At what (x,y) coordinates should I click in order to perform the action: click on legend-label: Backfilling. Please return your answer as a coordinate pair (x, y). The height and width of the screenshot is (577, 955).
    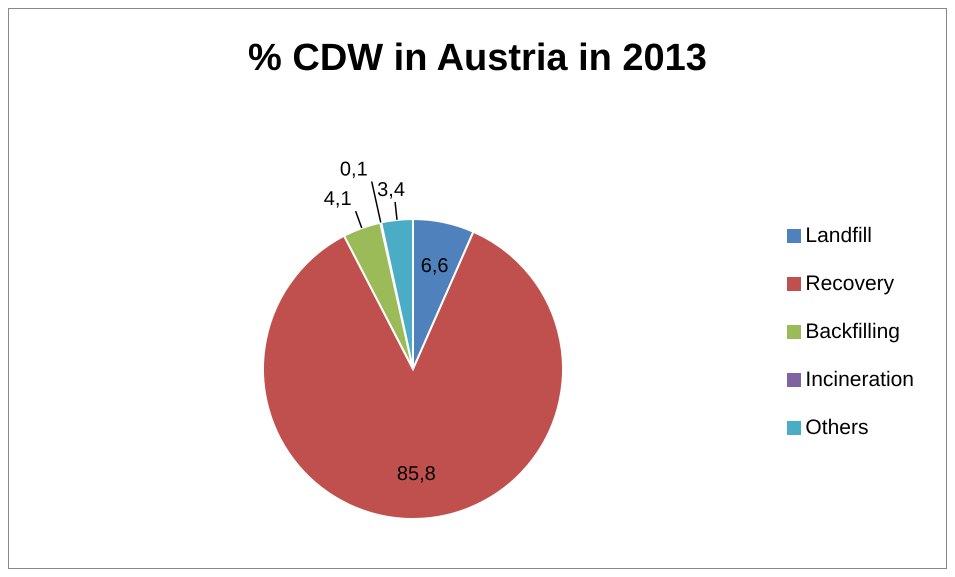
    Looking at the image, I should click on (852, 331).